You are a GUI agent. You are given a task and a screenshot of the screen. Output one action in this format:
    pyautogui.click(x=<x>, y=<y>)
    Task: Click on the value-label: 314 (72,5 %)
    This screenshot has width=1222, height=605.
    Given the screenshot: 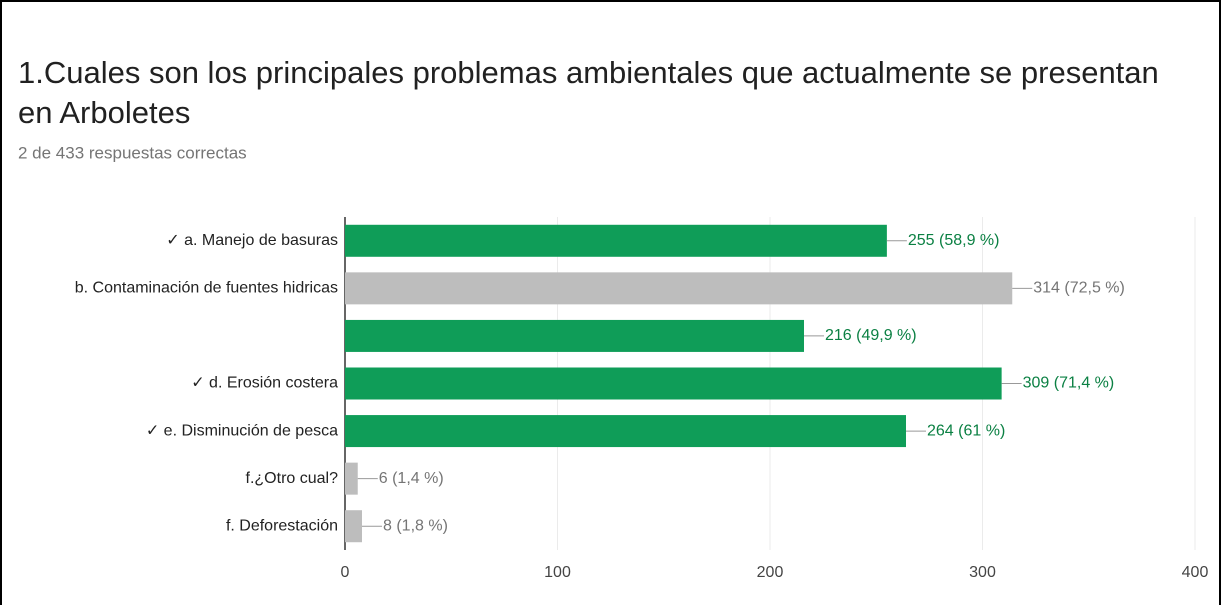 What is the action you would take?
    pyautogui.click(x=1079, y=288)
    